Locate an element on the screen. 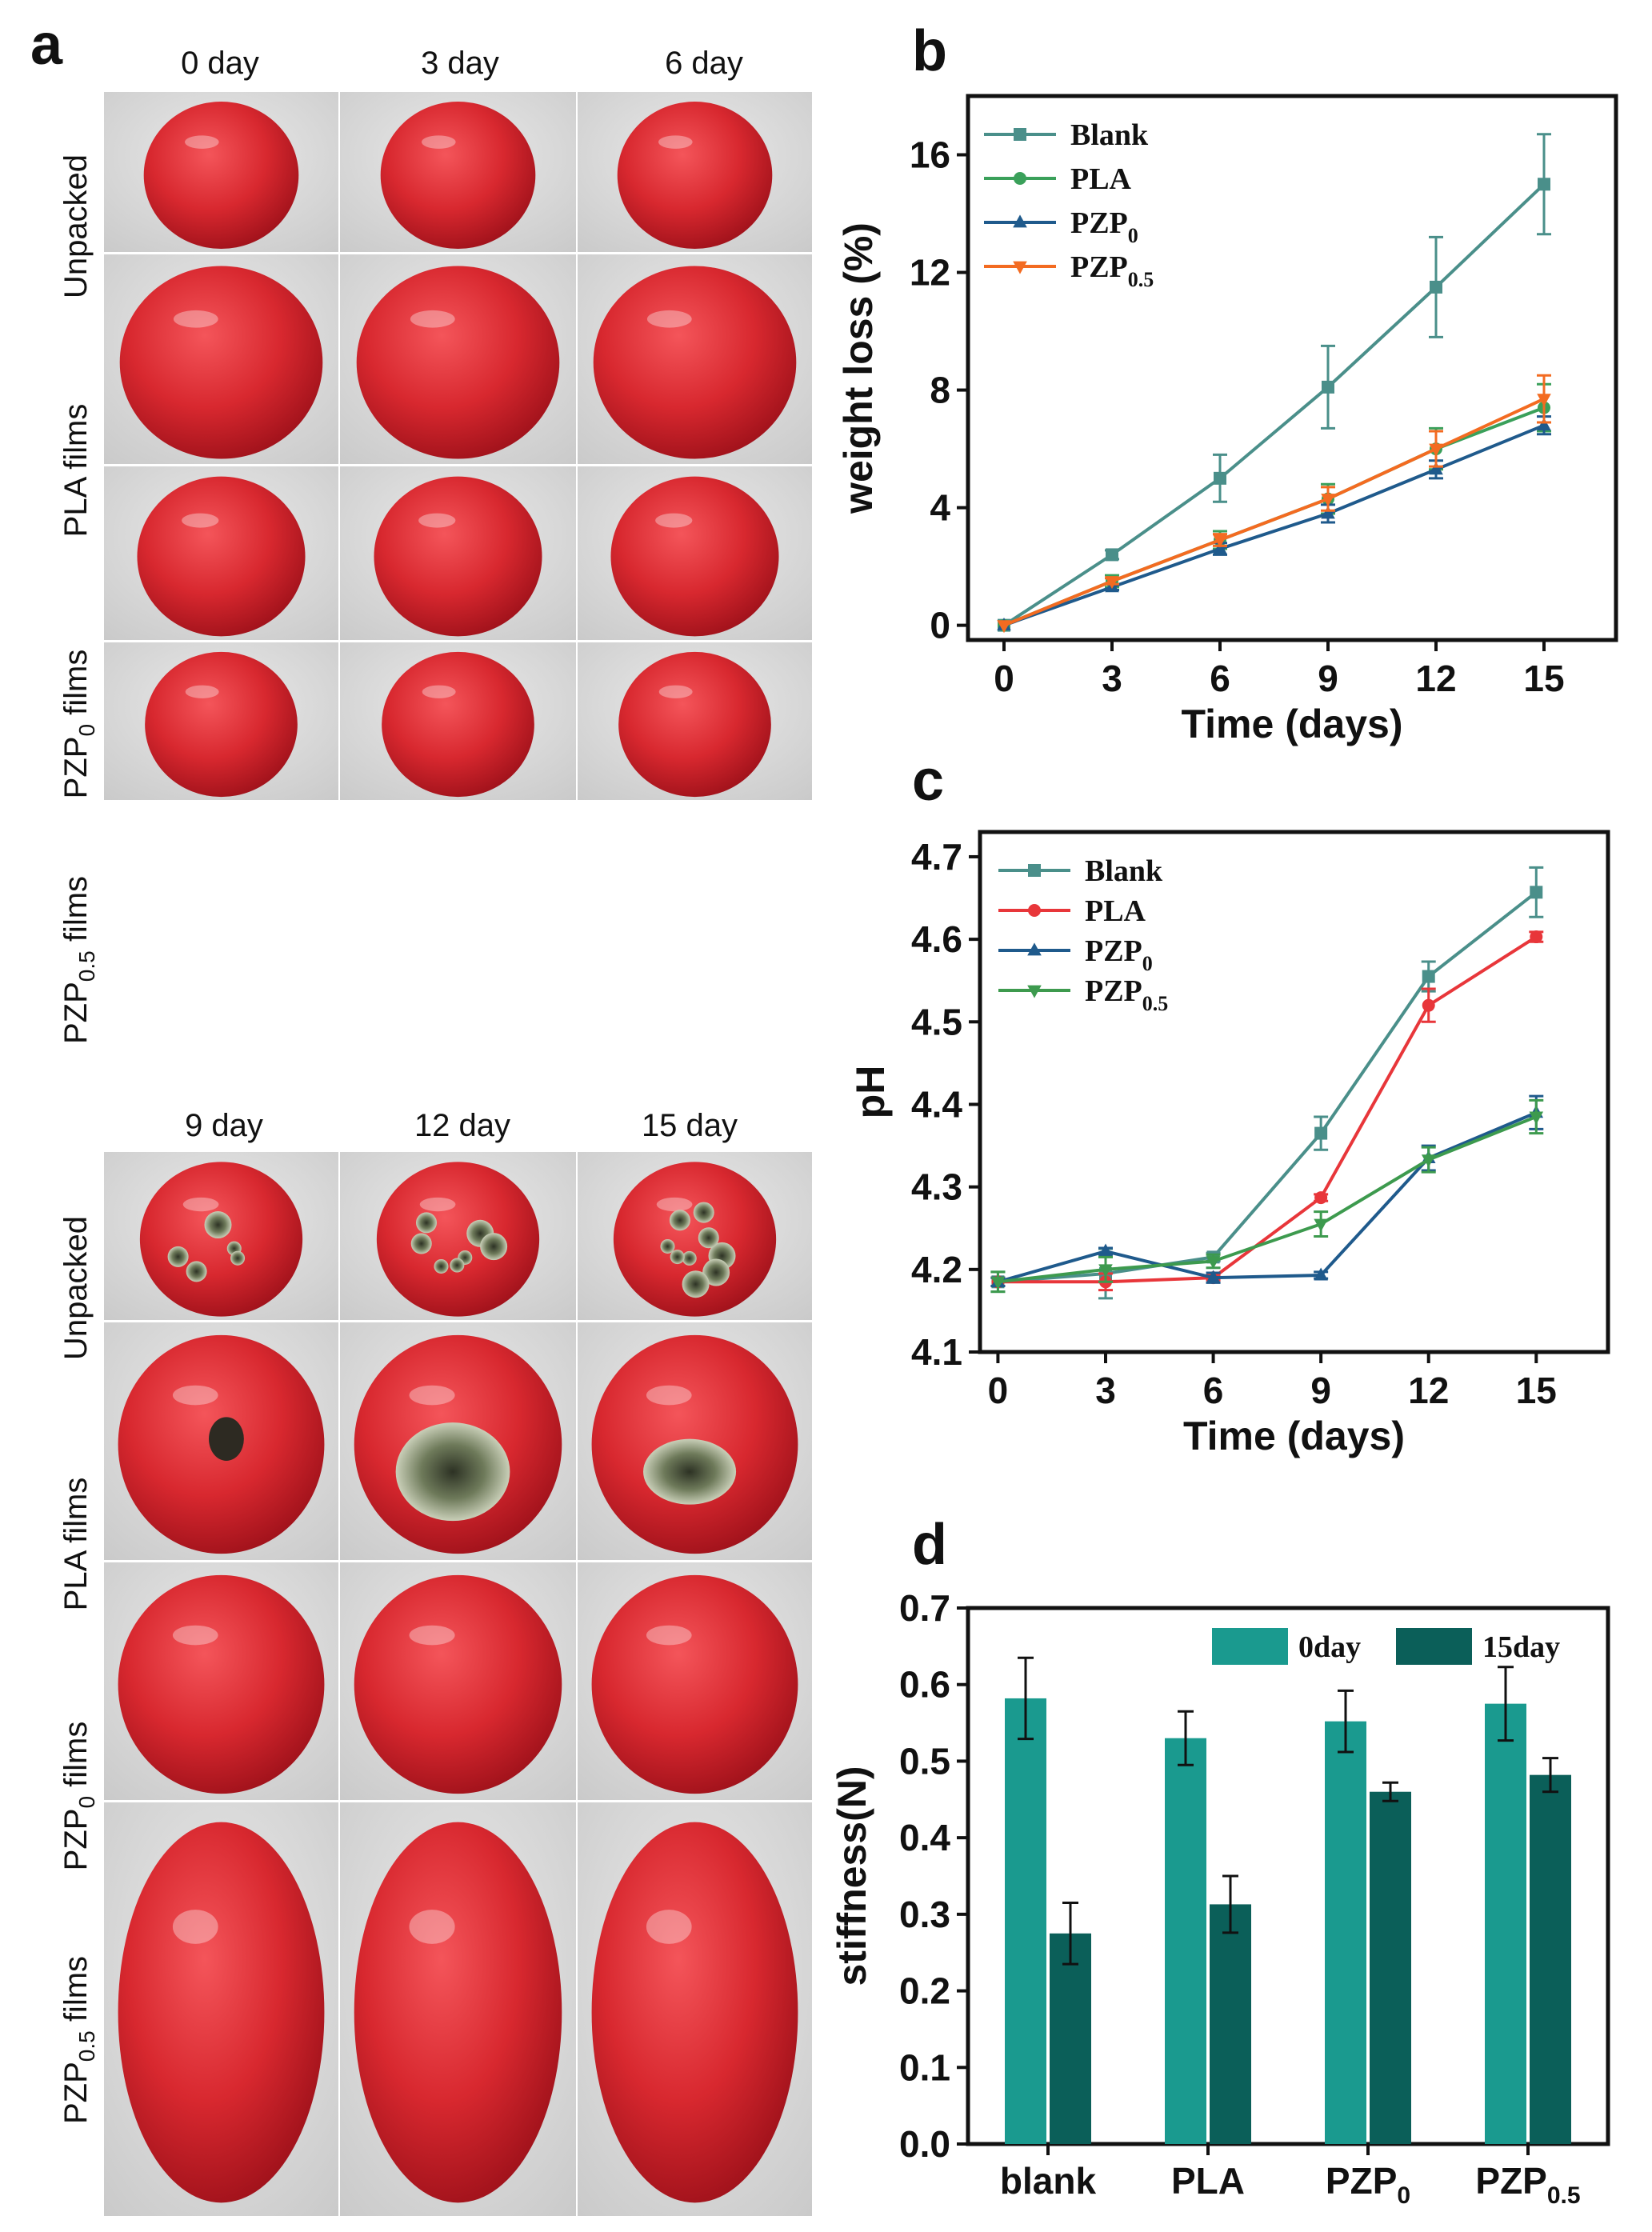 This screenshot has height=2232, width=1652. legend-label: PZP0 is located at coordinates (1119, 954).